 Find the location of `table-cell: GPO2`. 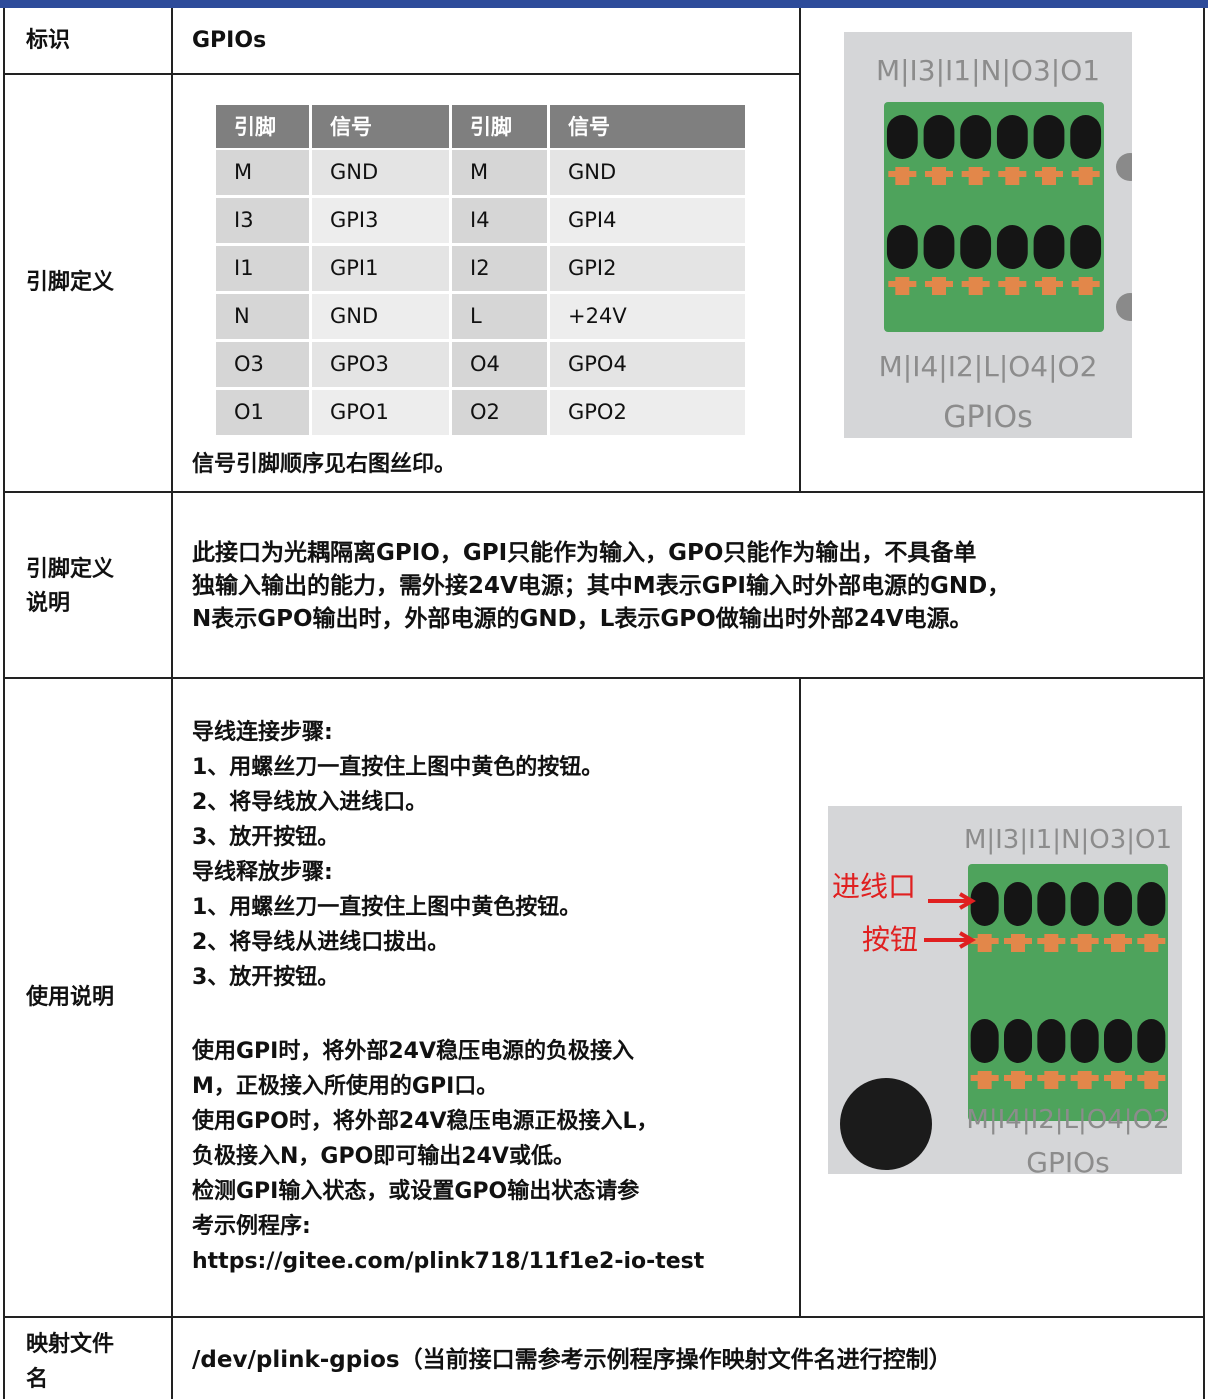

table-cell: GPO2 is located at coordinates (647, 412).